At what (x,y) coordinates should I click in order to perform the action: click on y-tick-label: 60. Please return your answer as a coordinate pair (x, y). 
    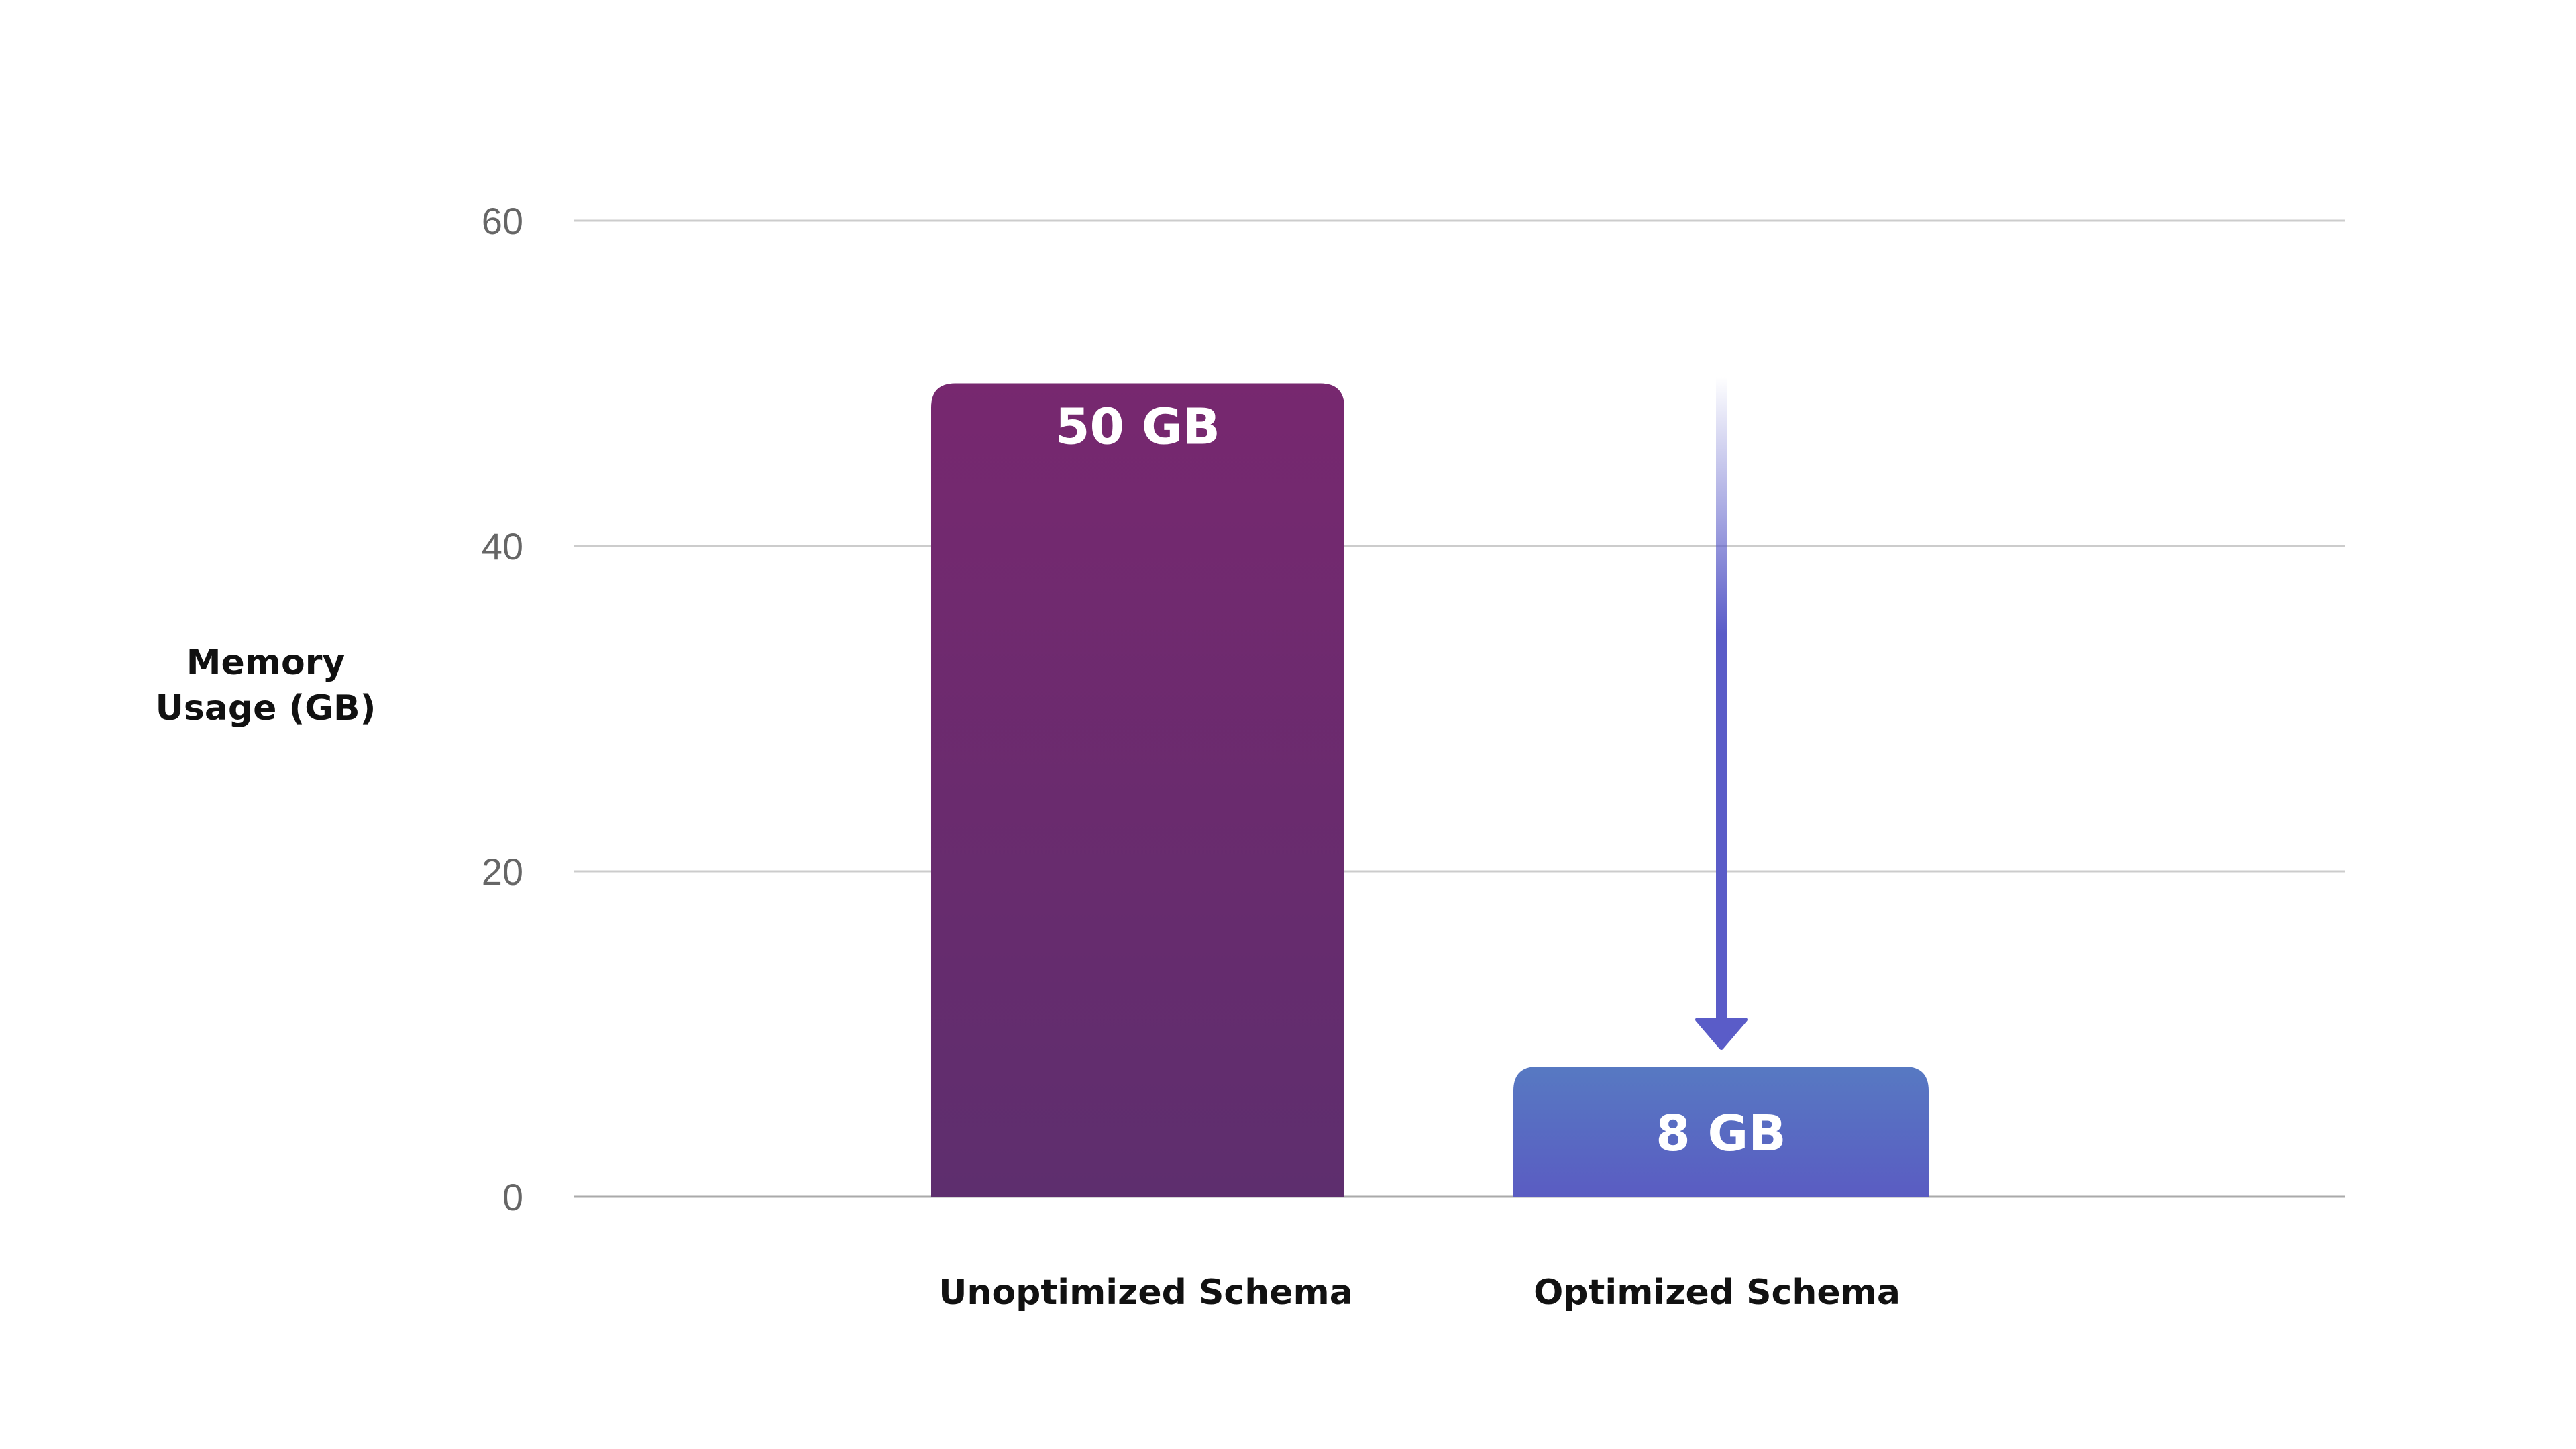
    Looking at the image, I should click on (502, 221).